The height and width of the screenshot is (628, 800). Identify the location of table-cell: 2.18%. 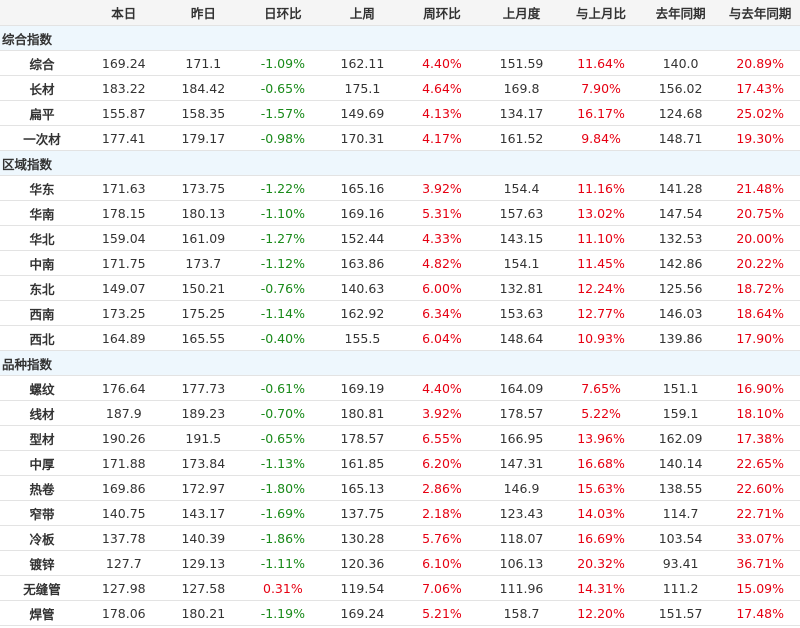
(442, 513).